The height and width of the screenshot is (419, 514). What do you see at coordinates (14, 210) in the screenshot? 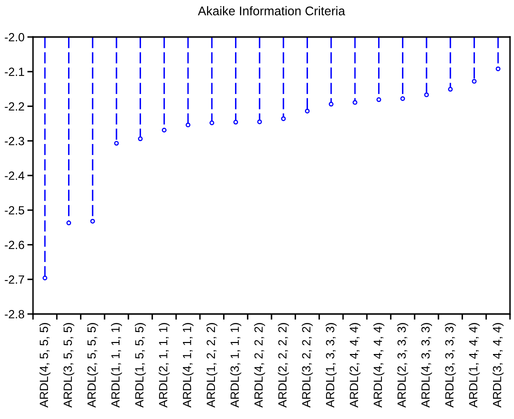
I see `y-tick-label: -2.5` at bounding box center [14, 210].